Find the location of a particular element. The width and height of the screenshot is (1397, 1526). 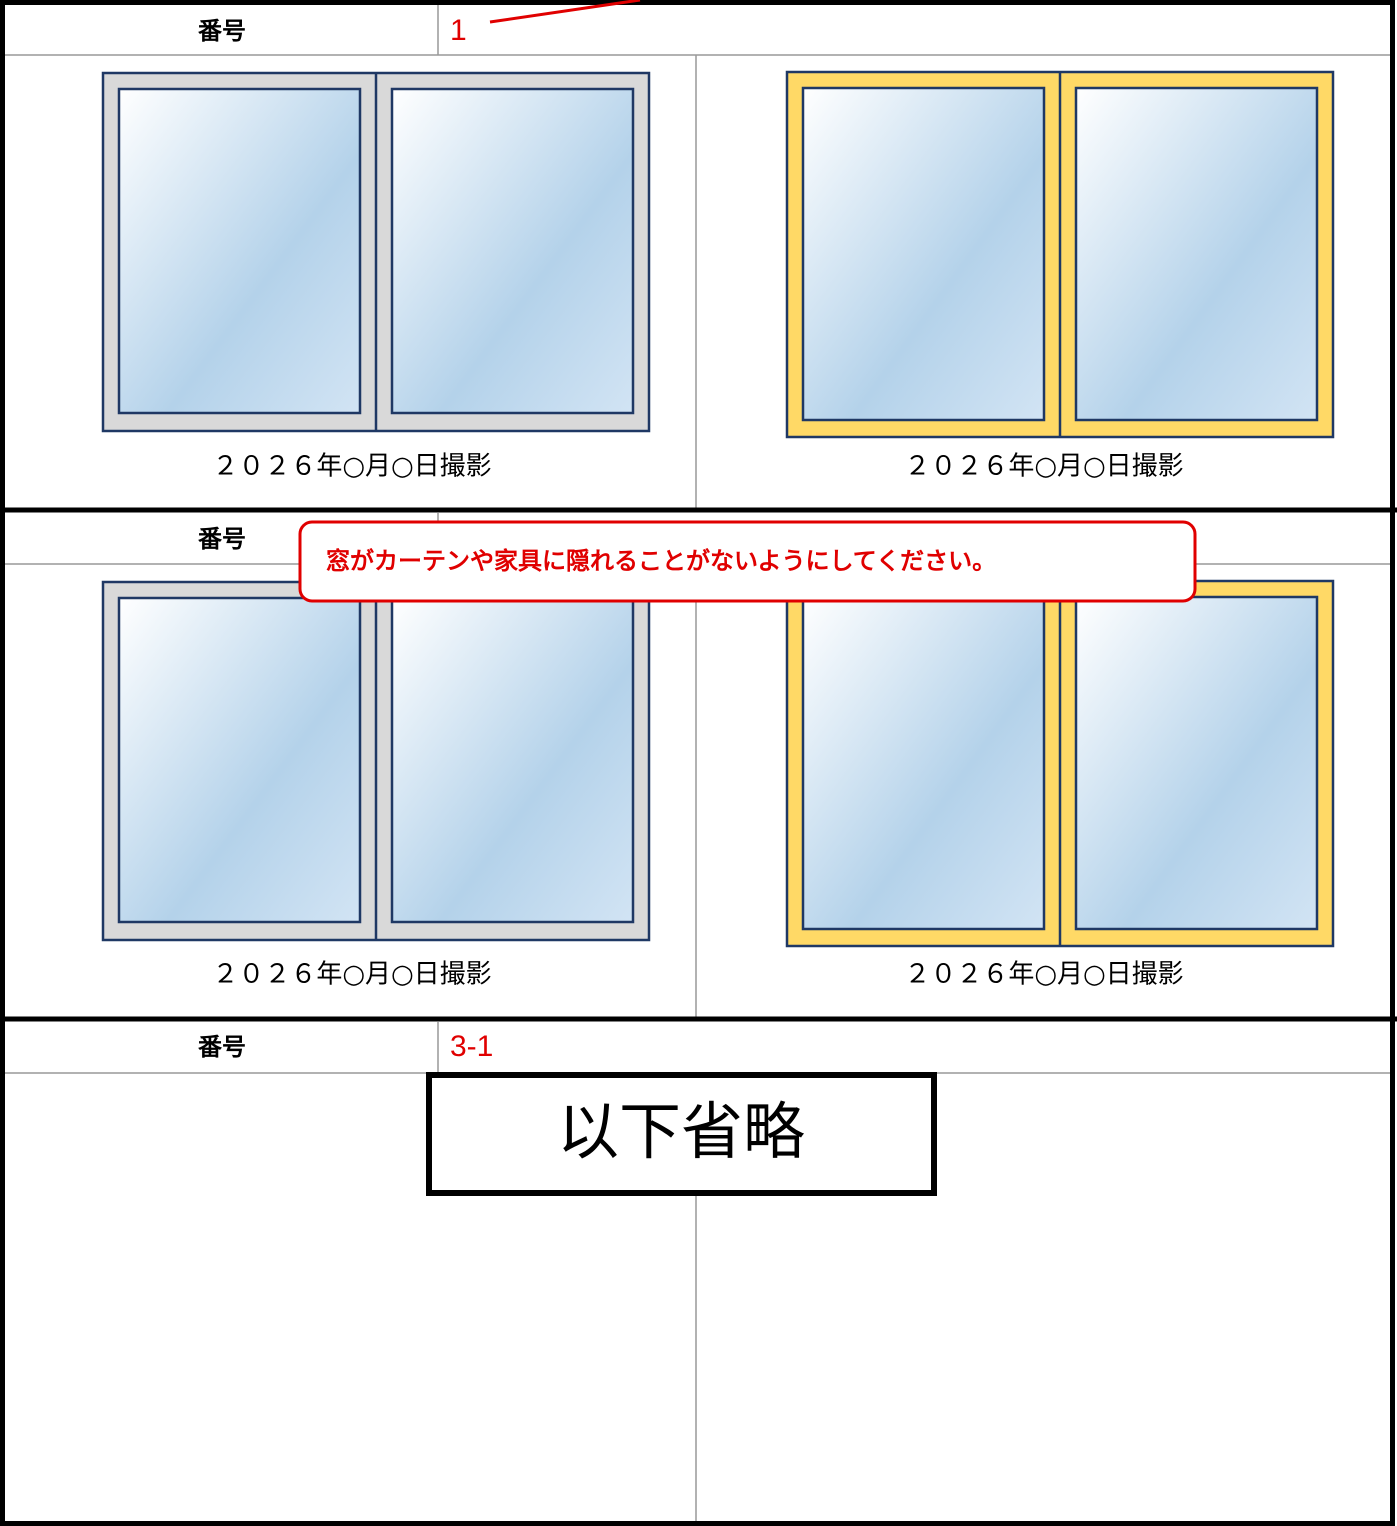

pointer-line is located at coordinates (565, 12).